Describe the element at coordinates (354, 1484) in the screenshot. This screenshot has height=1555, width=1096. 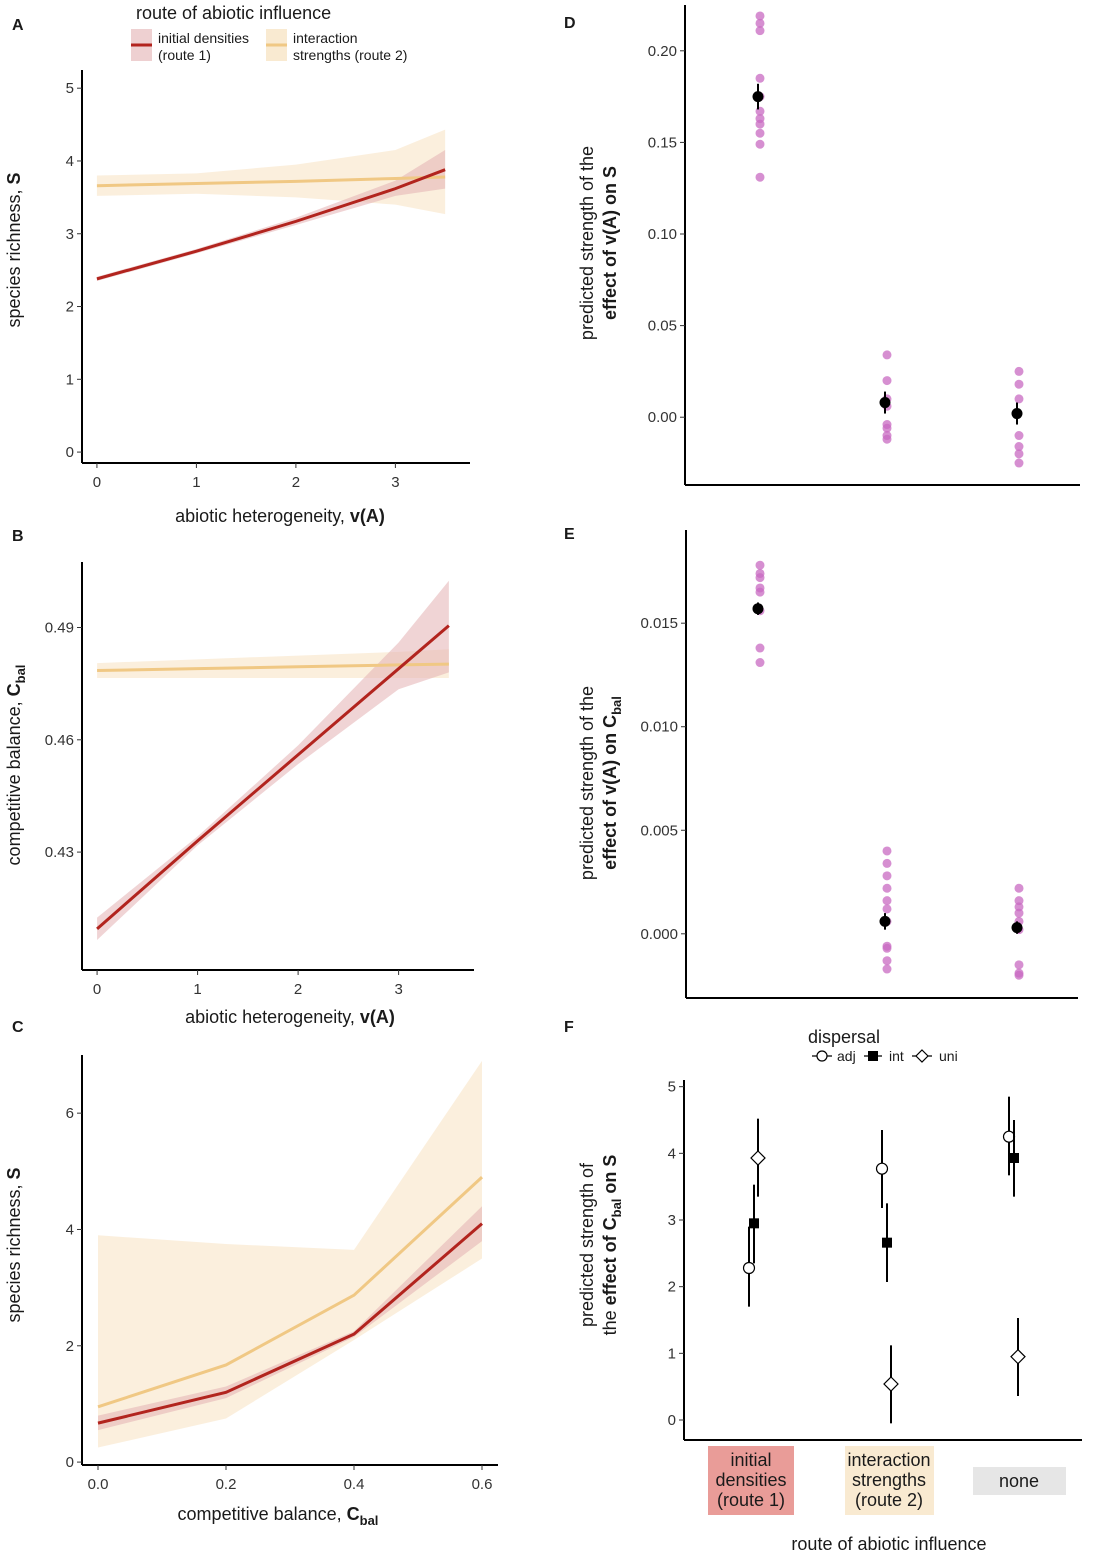
I see `panel-c-xtick-label: 0.4` at that location.